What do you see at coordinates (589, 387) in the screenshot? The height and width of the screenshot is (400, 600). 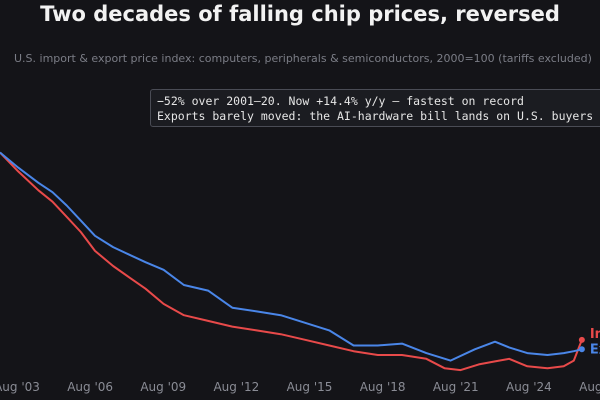 I see `x-tick-label: Aug '27` at bounding box center [589, 387].